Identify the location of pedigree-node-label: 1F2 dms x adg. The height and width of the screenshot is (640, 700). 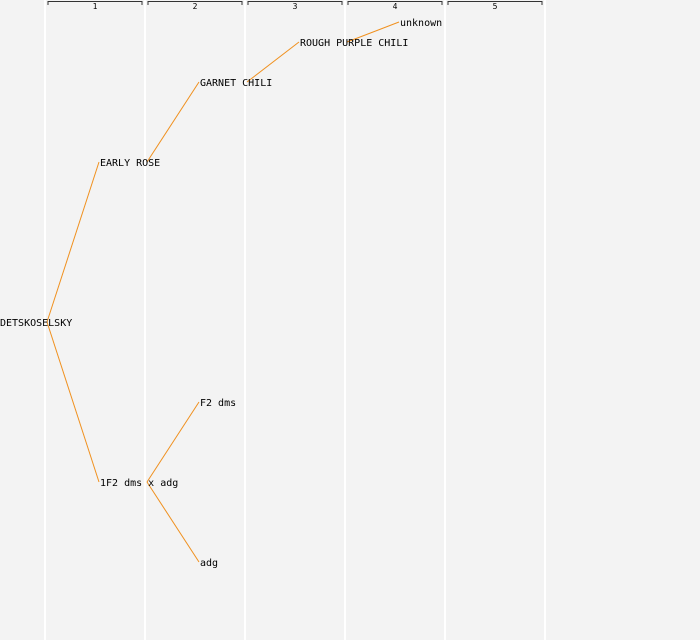
(139, 483).